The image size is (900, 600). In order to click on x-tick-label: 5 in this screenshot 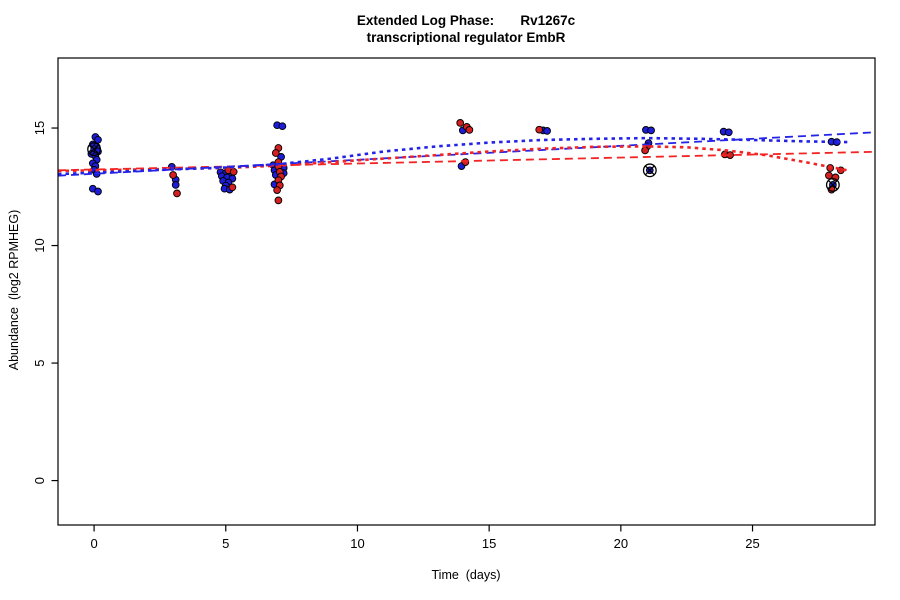, I will do `click(225, 543)`.